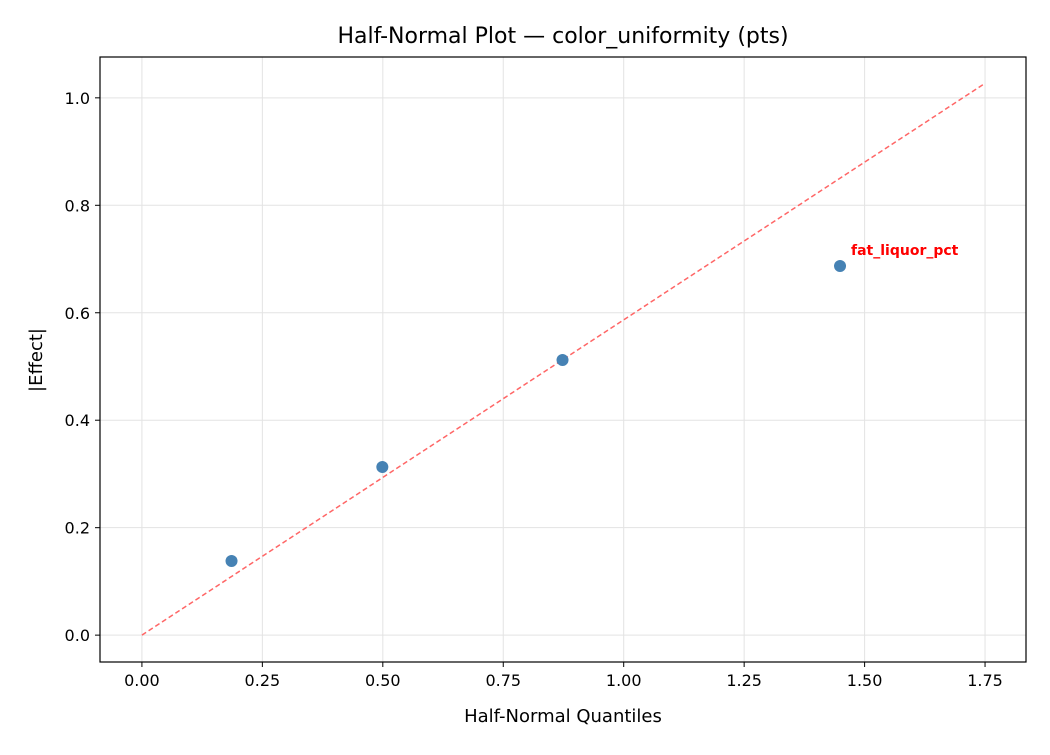  Describe the element at coordinates (77, 313) in the screenshot. I see `y-tick-label: 0.6` at that location.